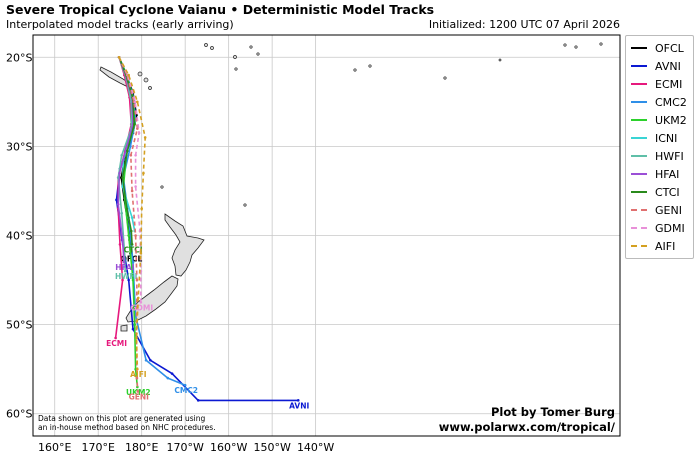 The image size is (700, 457). I want to click on lat-tick-label: 40°S, so click(19, 236).